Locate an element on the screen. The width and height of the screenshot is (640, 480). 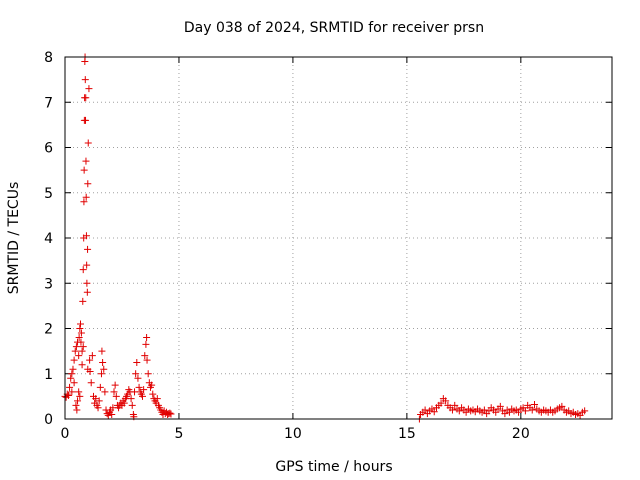
x-tick-labels: 0 5 10 15 20 is located at coordinates (295, 434).